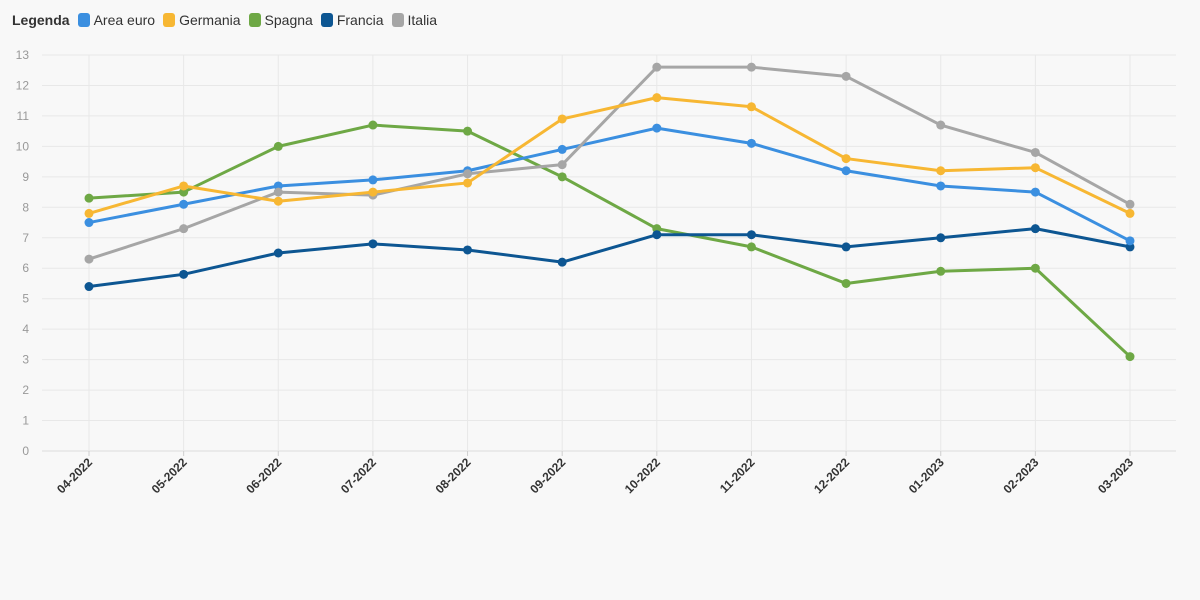 The width and height of the screenshot is (1200, 600). Describe the element at coordinates (737, 475) in the screenshot. I see `x-tick-label: 11-2022` at that location.